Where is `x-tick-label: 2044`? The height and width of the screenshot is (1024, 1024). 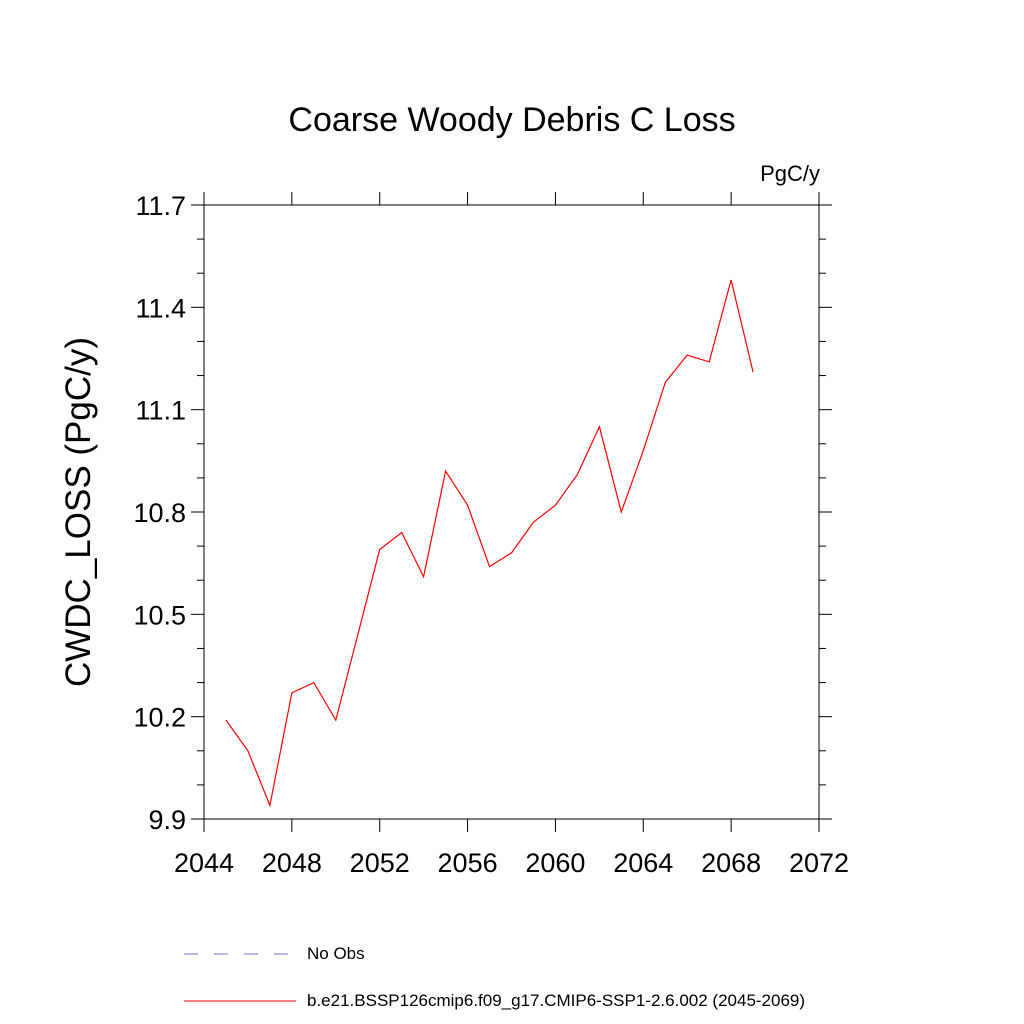
x-tick-label: 2044 is located at coordinates (204, 863).